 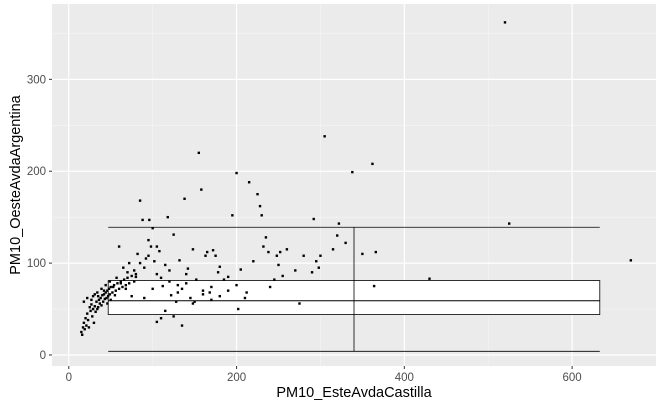 What do you see at coordinates (36, 172) in the screenshot?
I see `y-tick-label: 200` at bounding box center [36, 172].